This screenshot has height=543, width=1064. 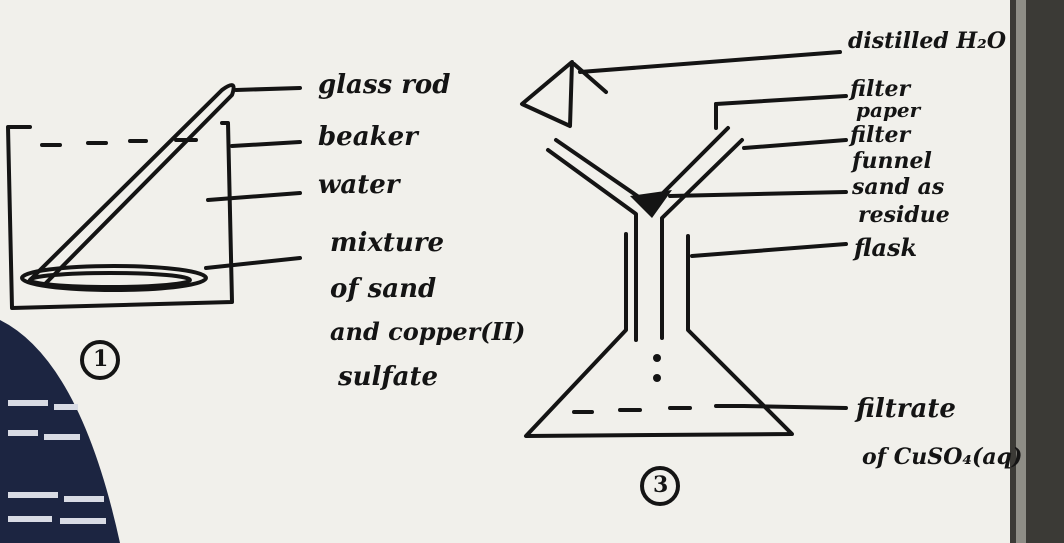 What do you see at coordinates (888, 110) in the screenshot?
I see `label-filter-paper-2: paper` at bounding box center [888, 110].